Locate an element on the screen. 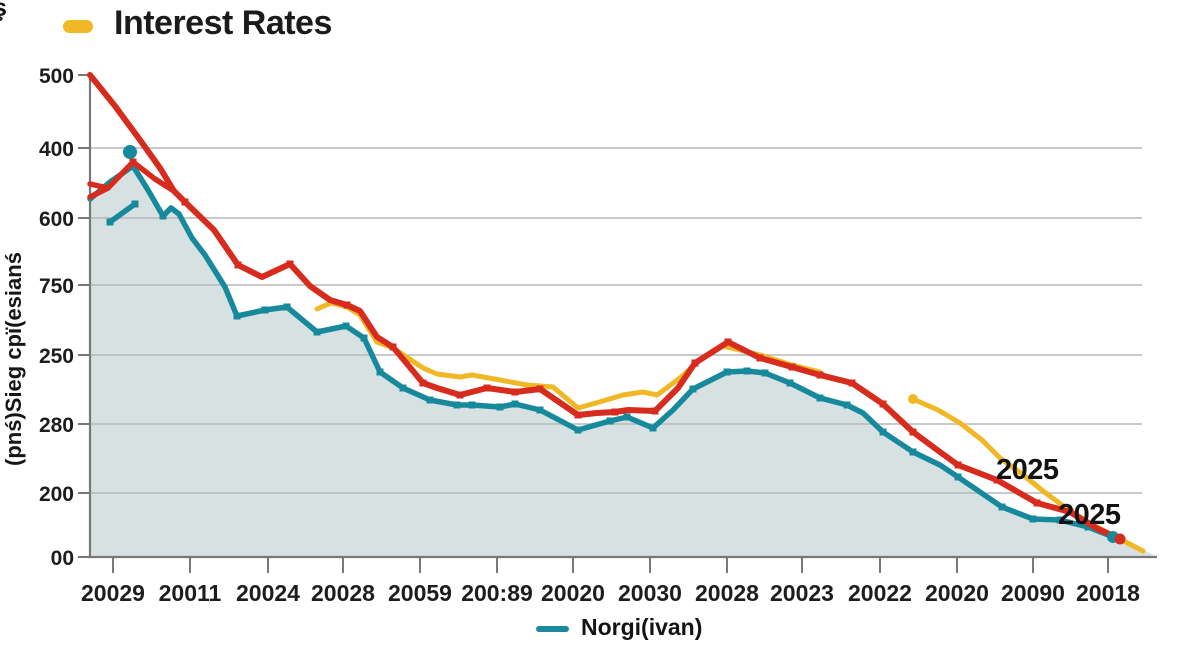  x-tick-label: 20022 is located at coordinates (880, 593).